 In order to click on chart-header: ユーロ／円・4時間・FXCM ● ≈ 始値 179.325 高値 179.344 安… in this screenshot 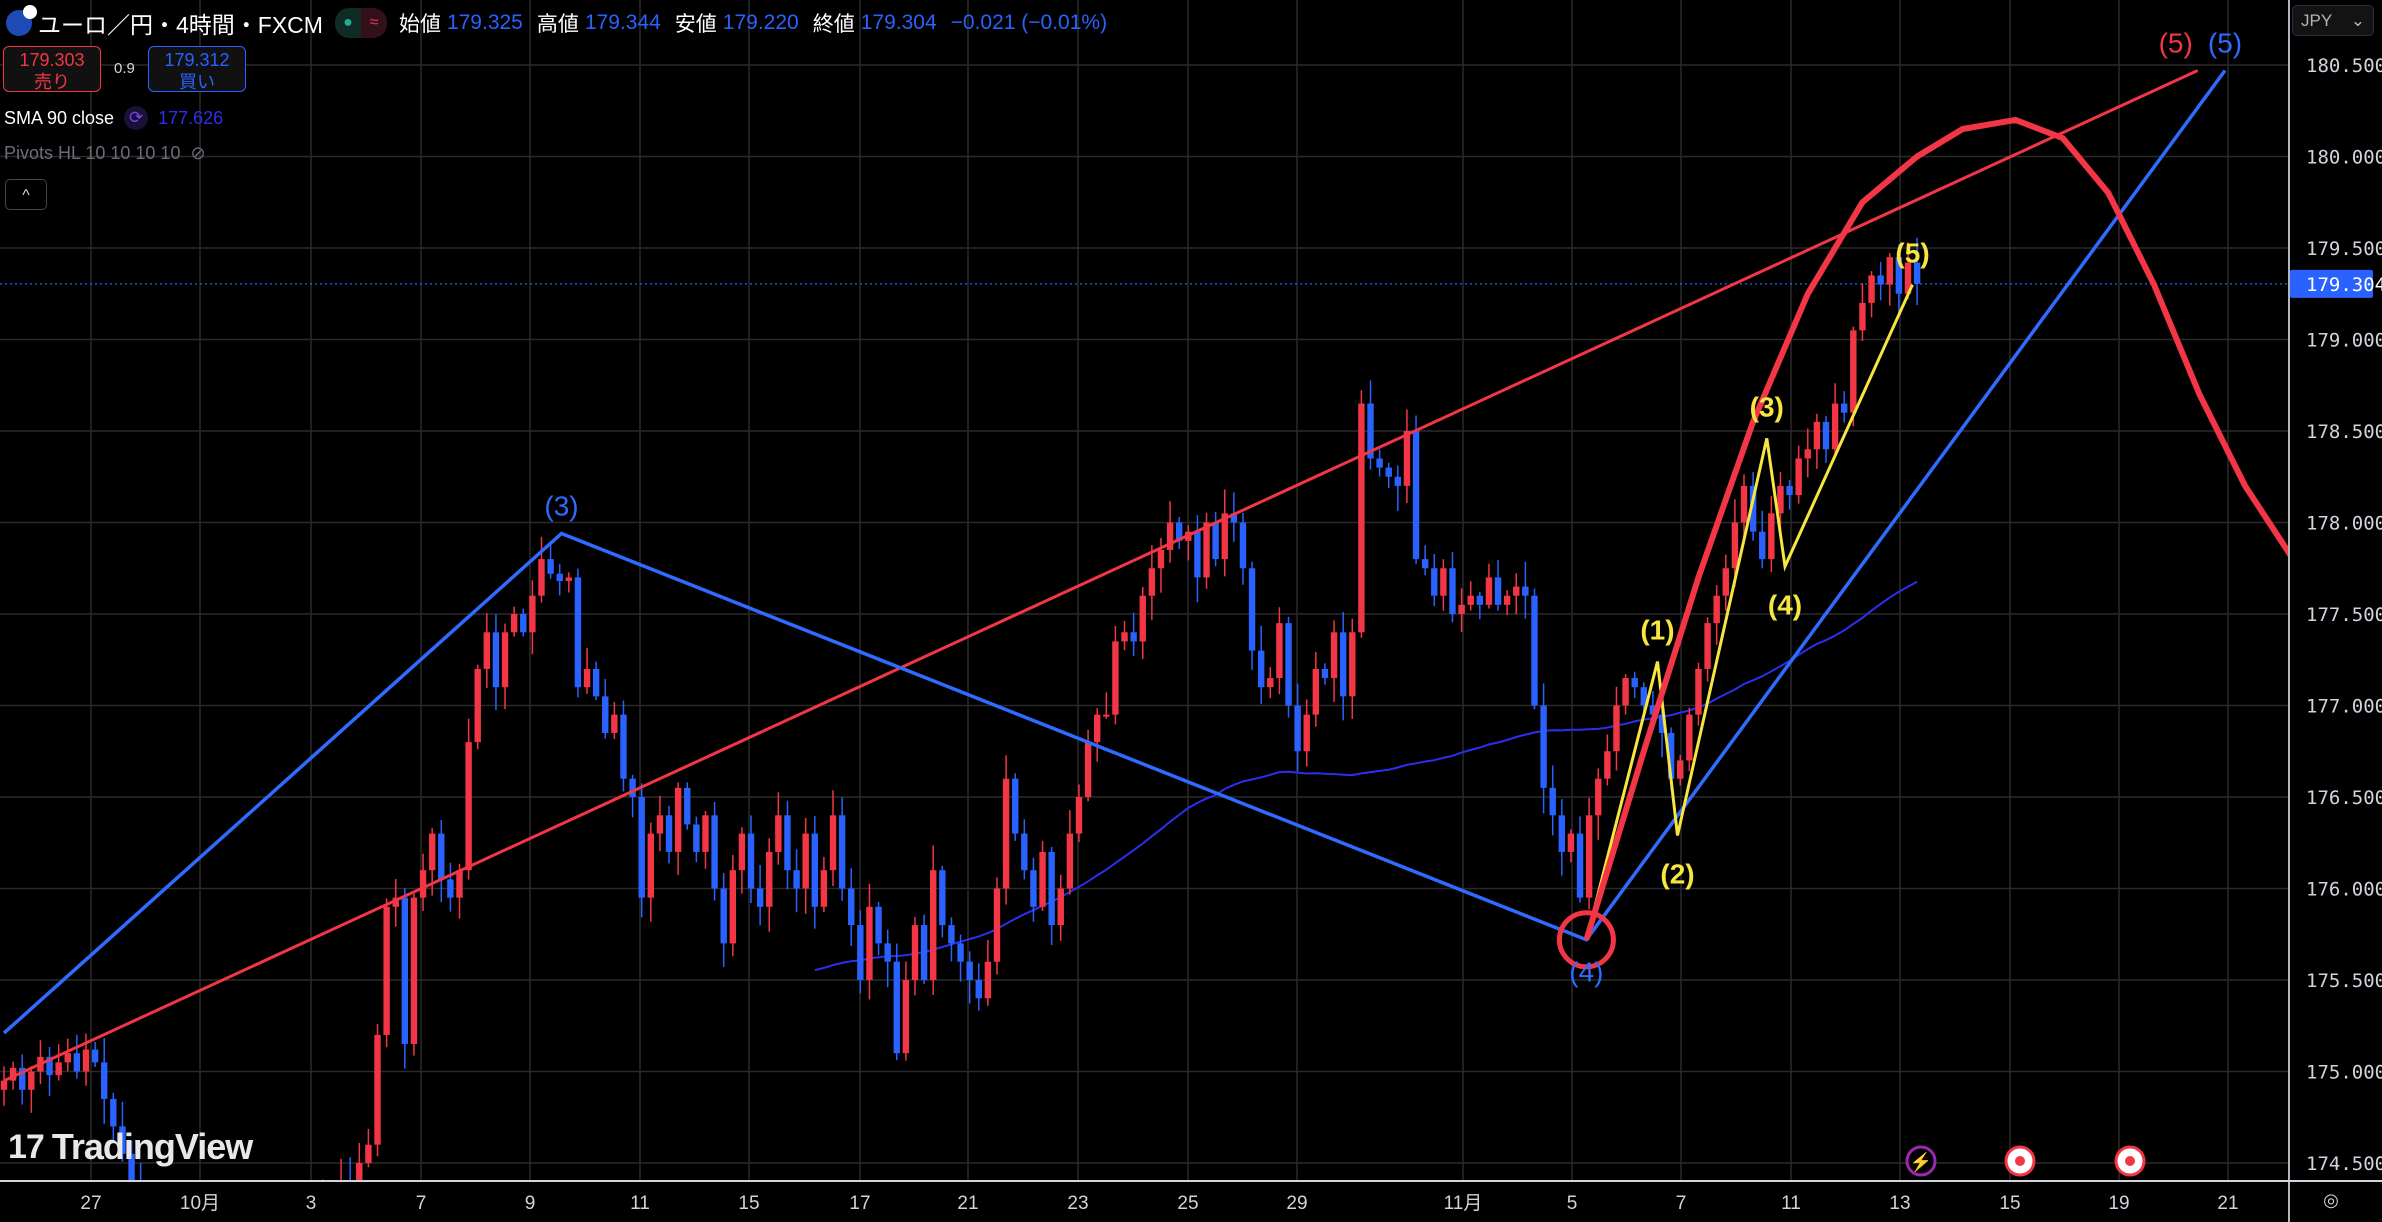, I will do `click(560, 22)`.